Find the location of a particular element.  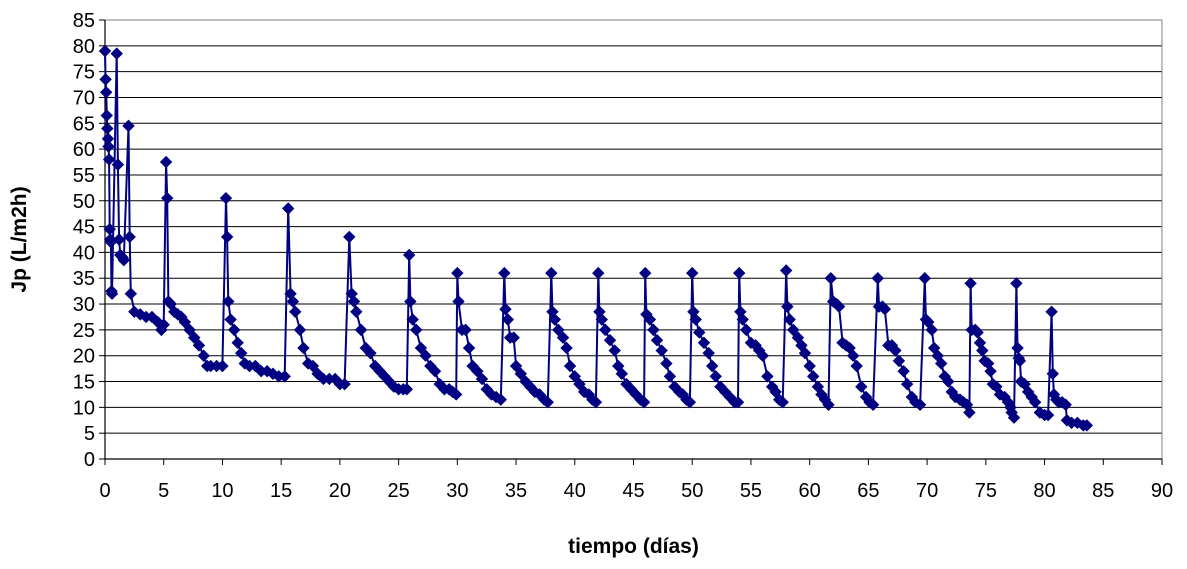

x-tick-label: 40 is located at coordinates (575, 491).